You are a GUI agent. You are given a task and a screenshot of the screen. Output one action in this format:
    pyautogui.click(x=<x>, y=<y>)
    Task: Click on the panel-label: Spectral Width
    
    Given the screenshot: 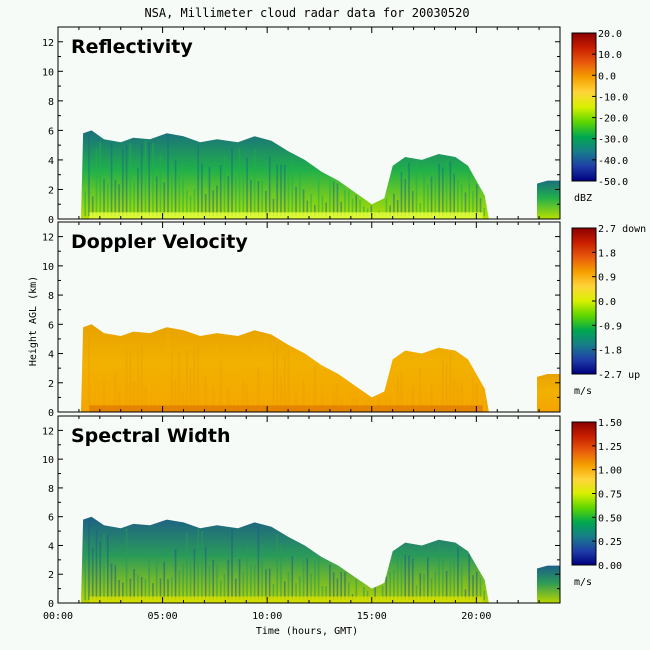 What is the action you would take?
    pyautogui.click(x=151, y=436)
    